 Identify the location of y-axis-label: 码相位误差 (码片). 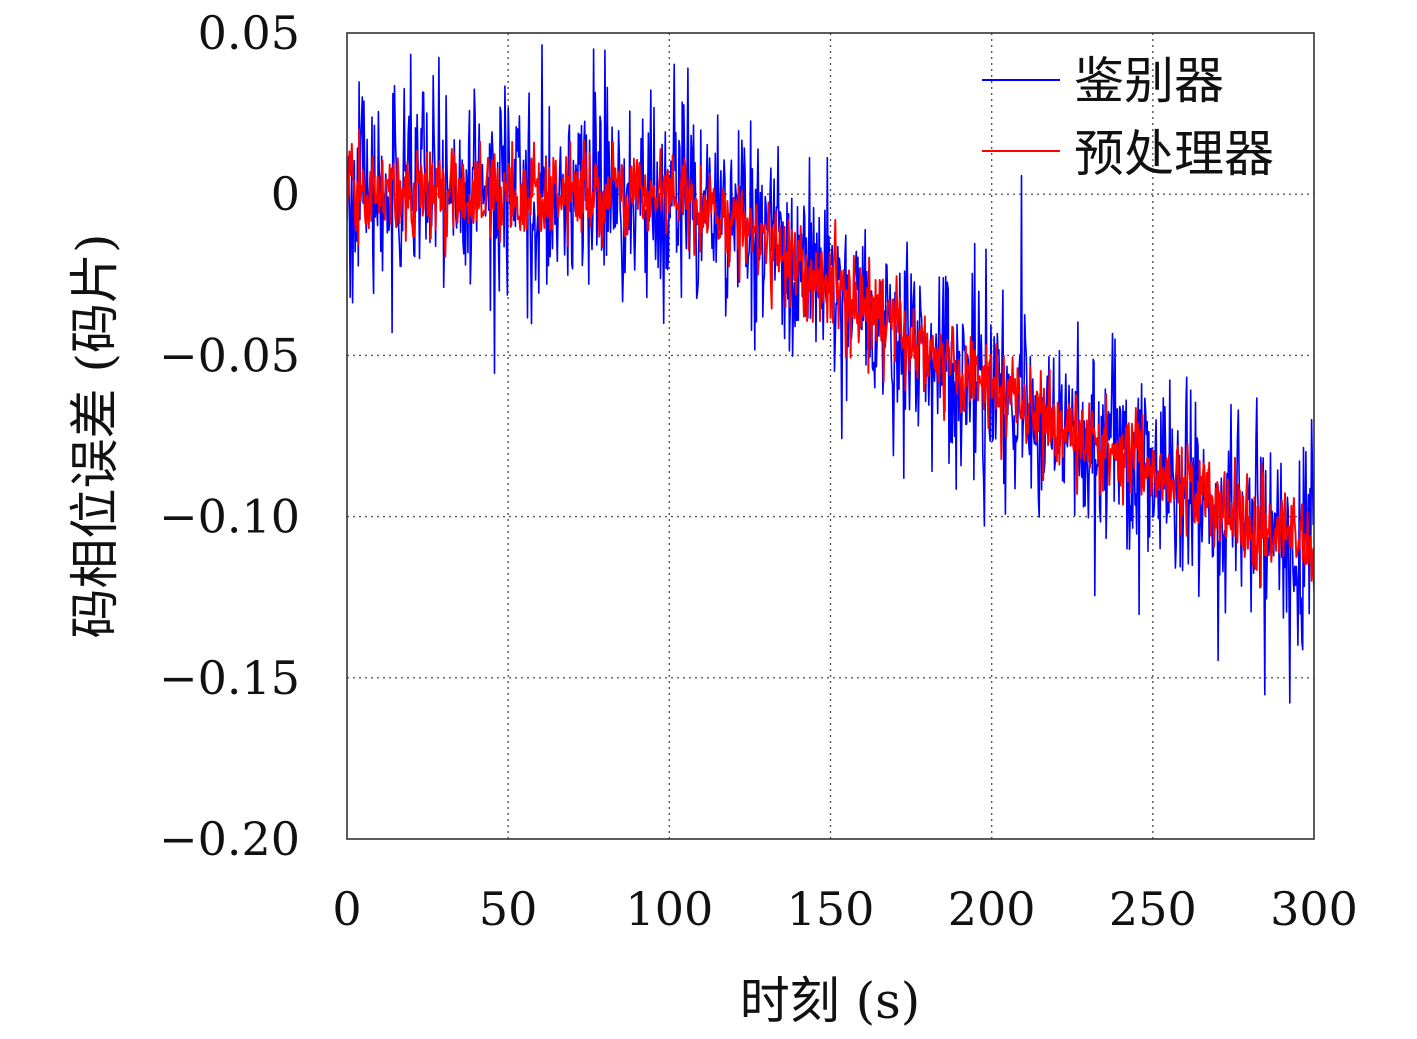
(95, 436).